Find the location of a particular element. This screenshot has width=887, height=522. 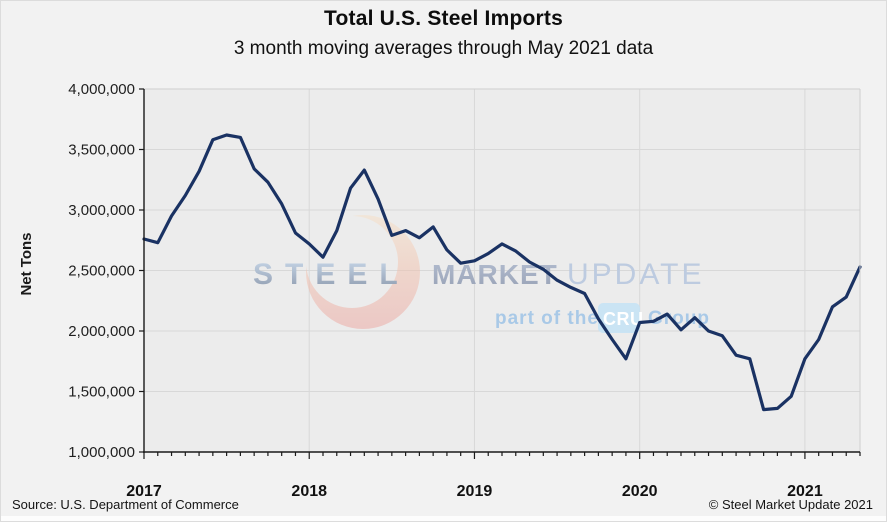

watermark-part-of-the: part of the is located at coordinates (547, 318).